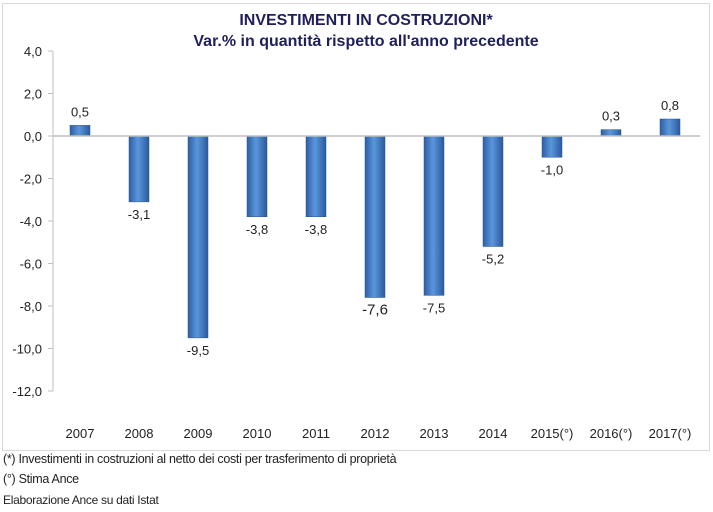  I want to click on data-label: 0,8, so click(670, 105).